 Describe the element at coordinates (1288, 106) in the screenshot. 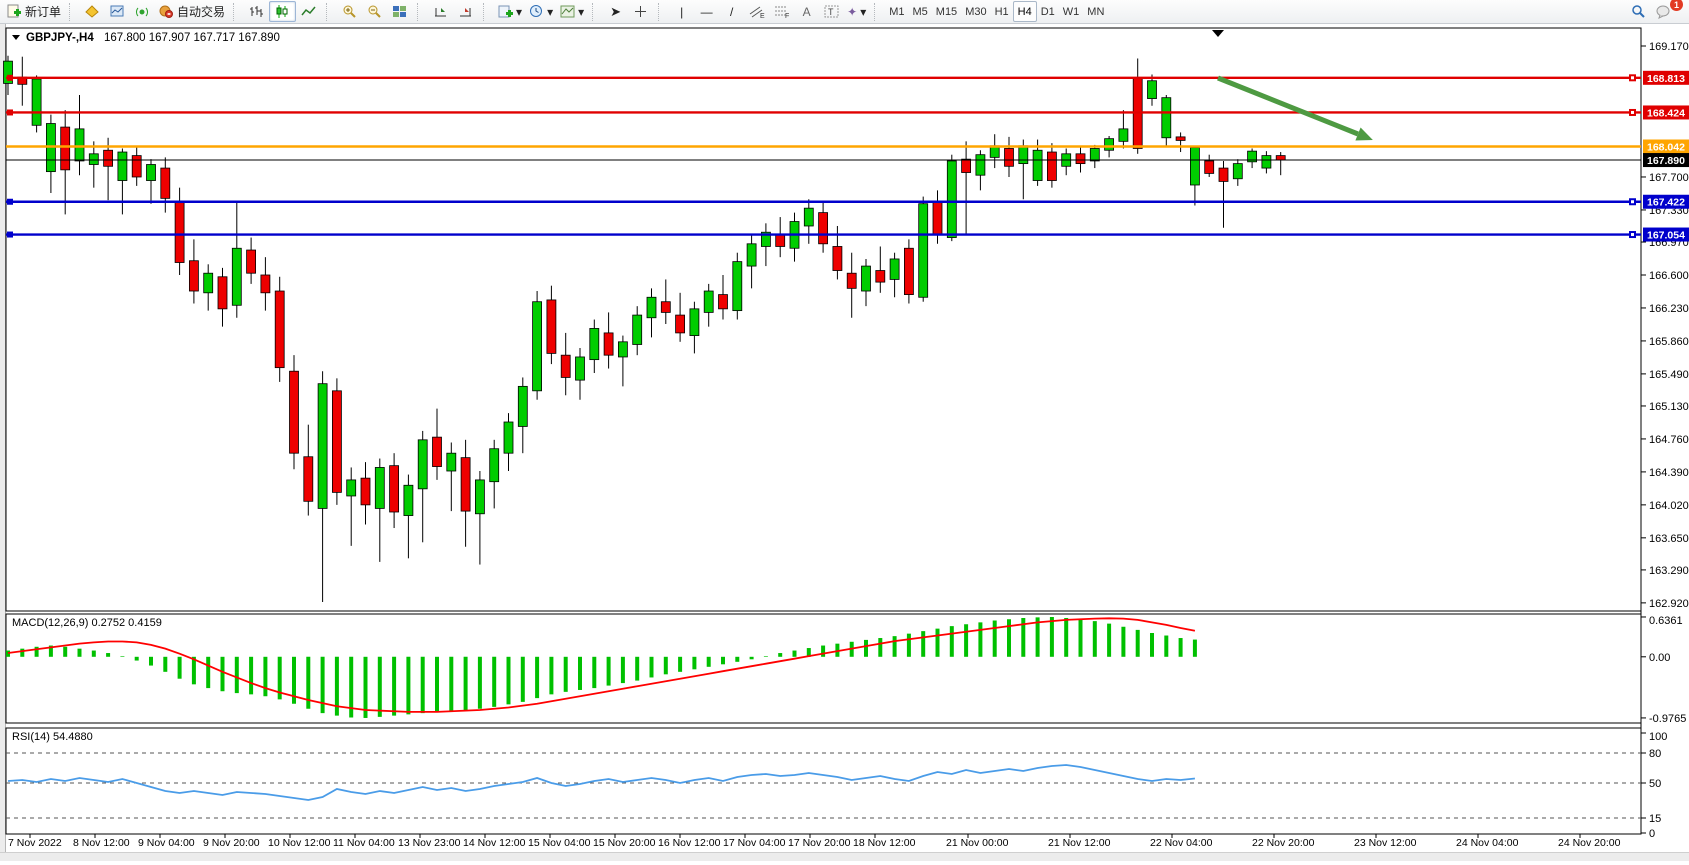

I see `trend-arrow-annotation` at that location.